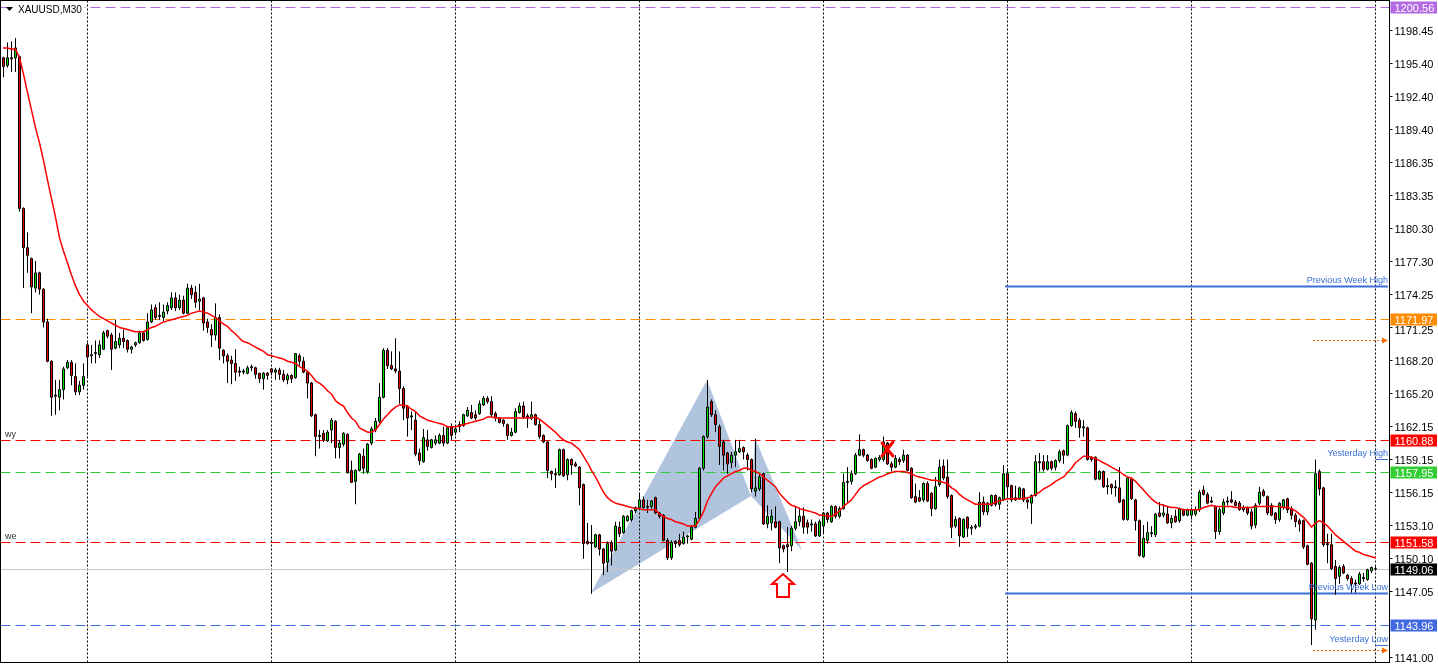 This screenshot has height=665, width=1438. What do you see at coordinates (1414, 459) in the screenshot?
I see `y-tick-label: 1159.15` at bounding box center [1414, 459].